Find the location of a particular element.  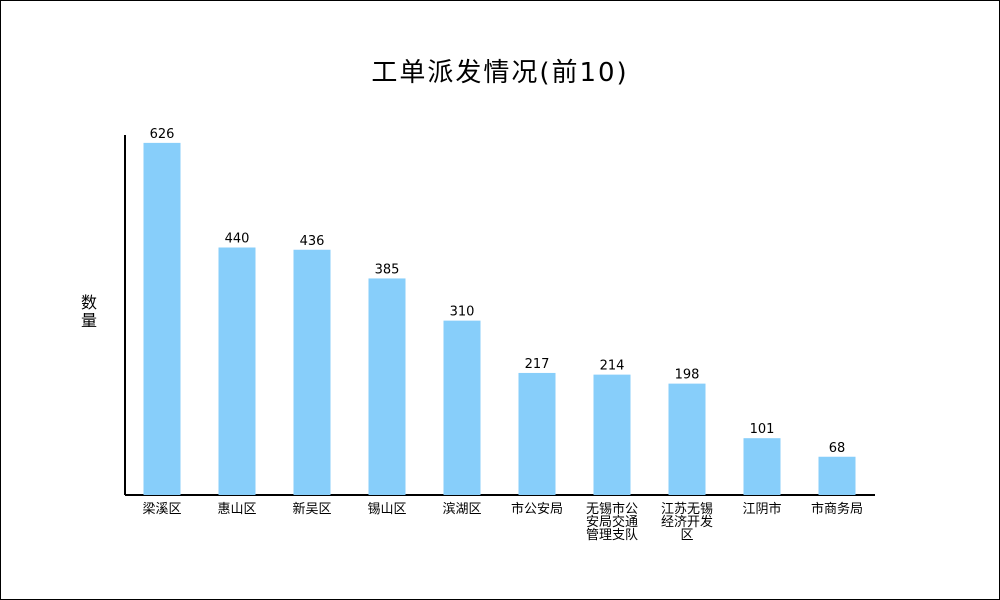

x-tick-label-6: 市公安局 is located at coordinates (537, 509).